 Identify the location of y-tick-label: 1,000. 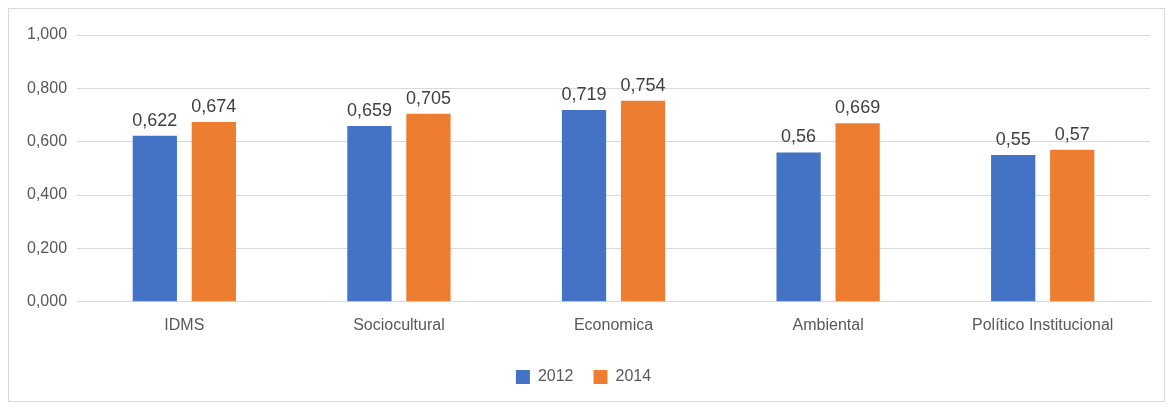
(47, 34).